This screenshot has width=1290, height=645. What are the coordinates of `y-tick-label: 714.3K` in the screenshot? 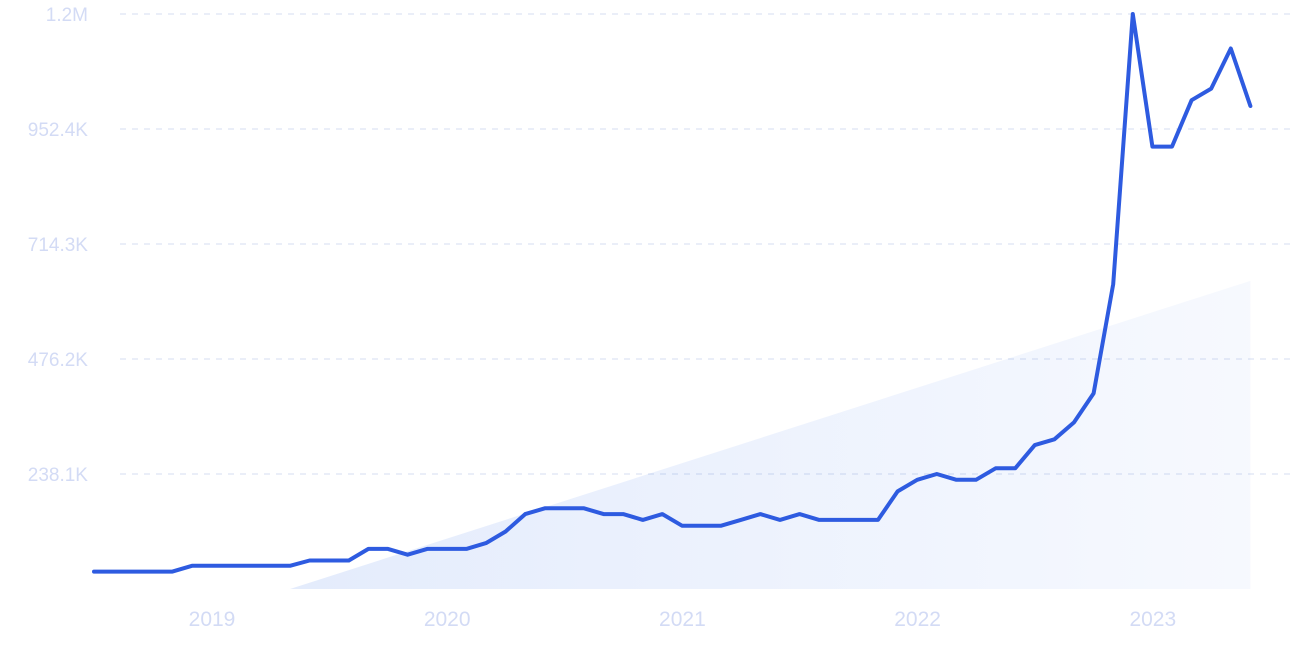 It's located at (58, 245).